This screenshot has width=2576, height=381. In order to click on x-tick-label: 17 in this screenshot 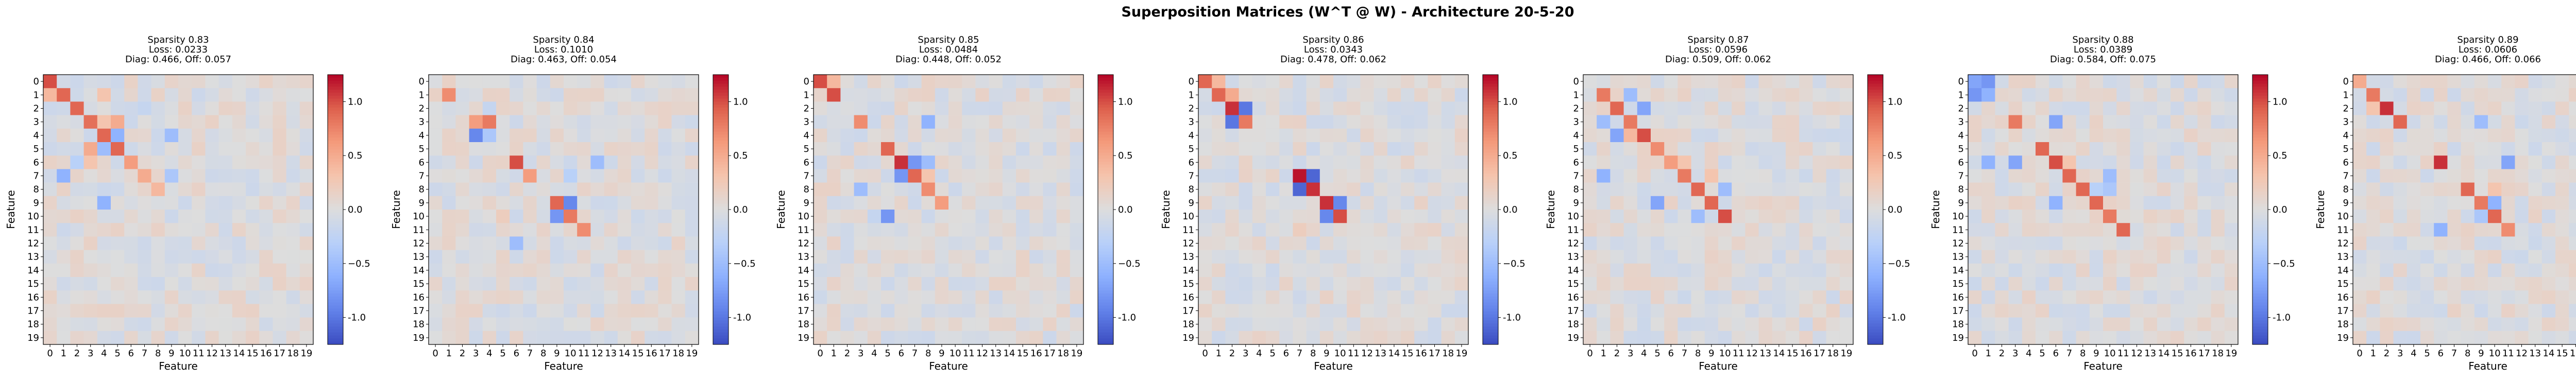, I will do `click(279, 353)`.